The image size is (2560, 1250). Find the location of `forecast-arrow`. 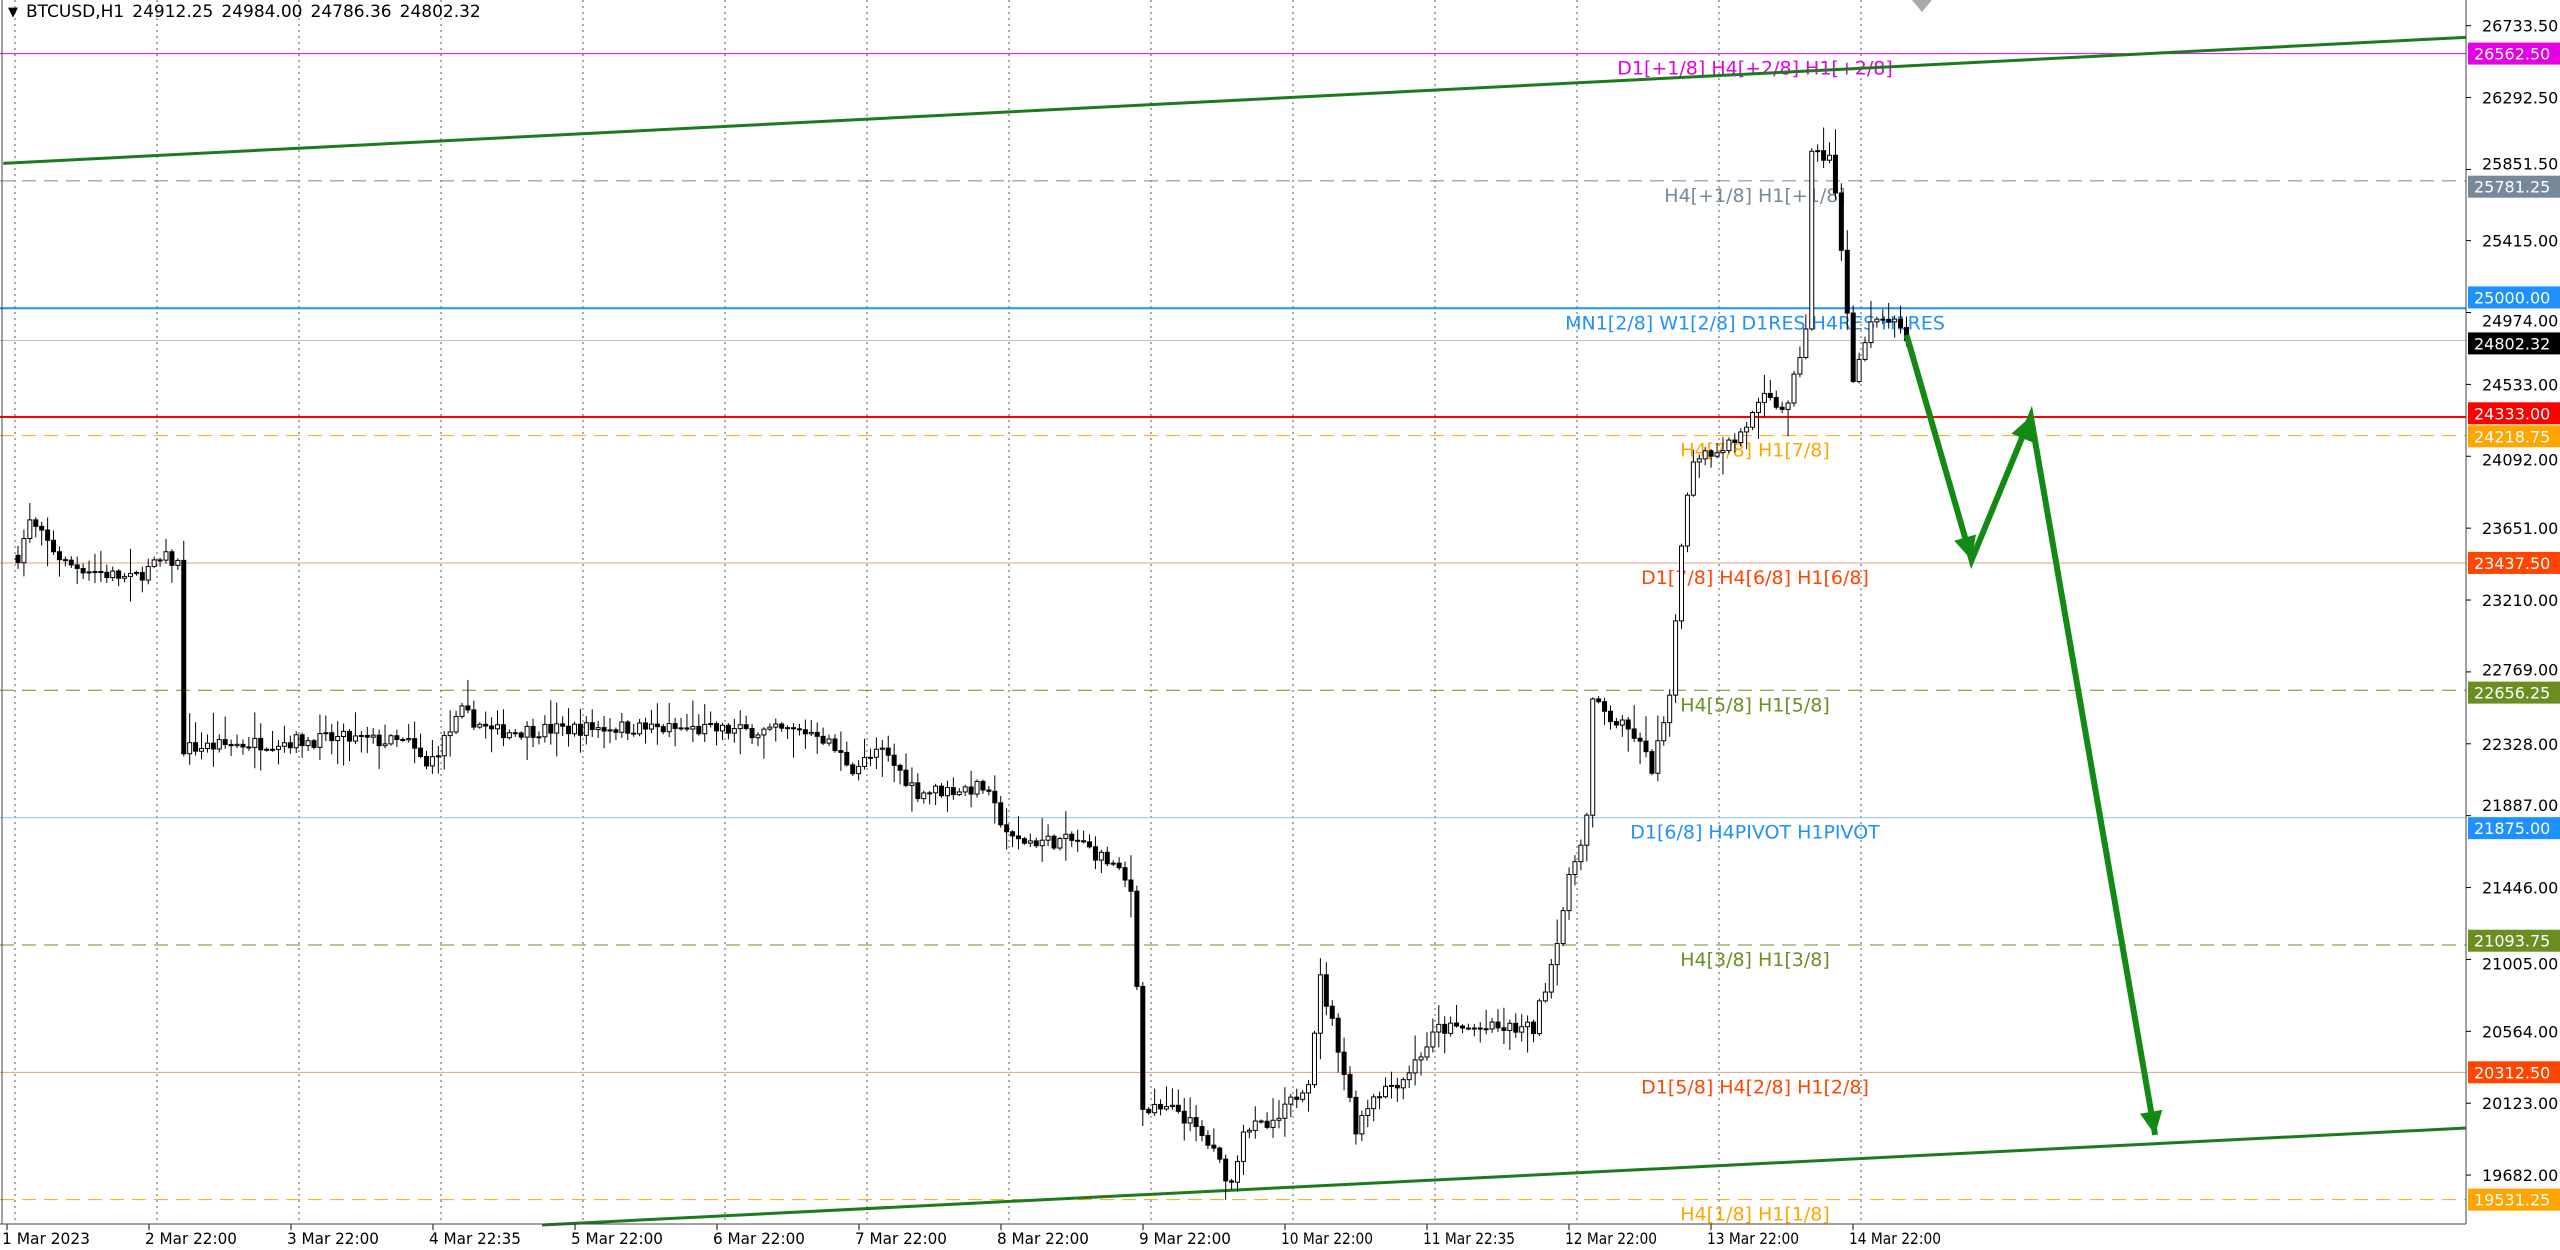

forecast-arrow is located at coordinates (2033, 734).